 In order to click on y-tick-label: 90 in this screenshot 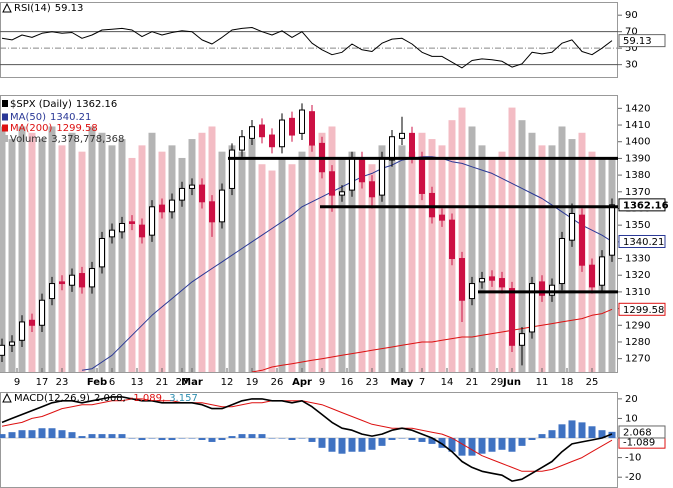, I will do `click(631, 15)`.